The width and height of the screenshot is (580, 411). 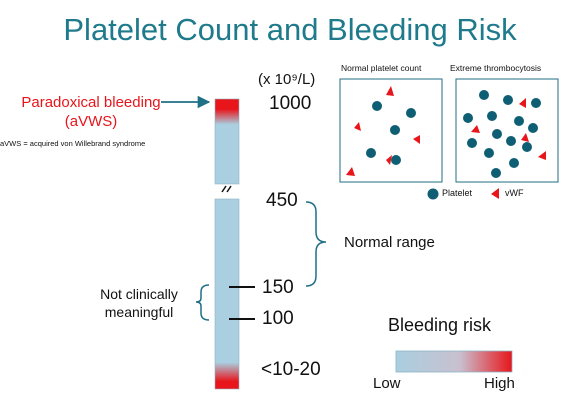 I want to click on scale-bar-lower, so click(x=227, y=294).